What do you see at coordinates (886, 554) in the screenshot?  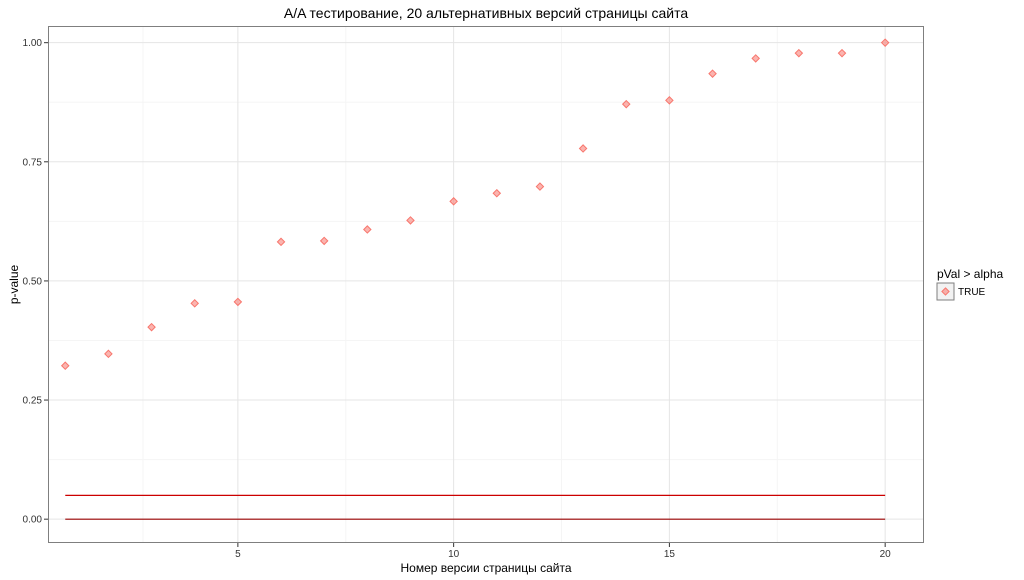 I see `x-tick-label: 20` at bounding box center [886, 554].